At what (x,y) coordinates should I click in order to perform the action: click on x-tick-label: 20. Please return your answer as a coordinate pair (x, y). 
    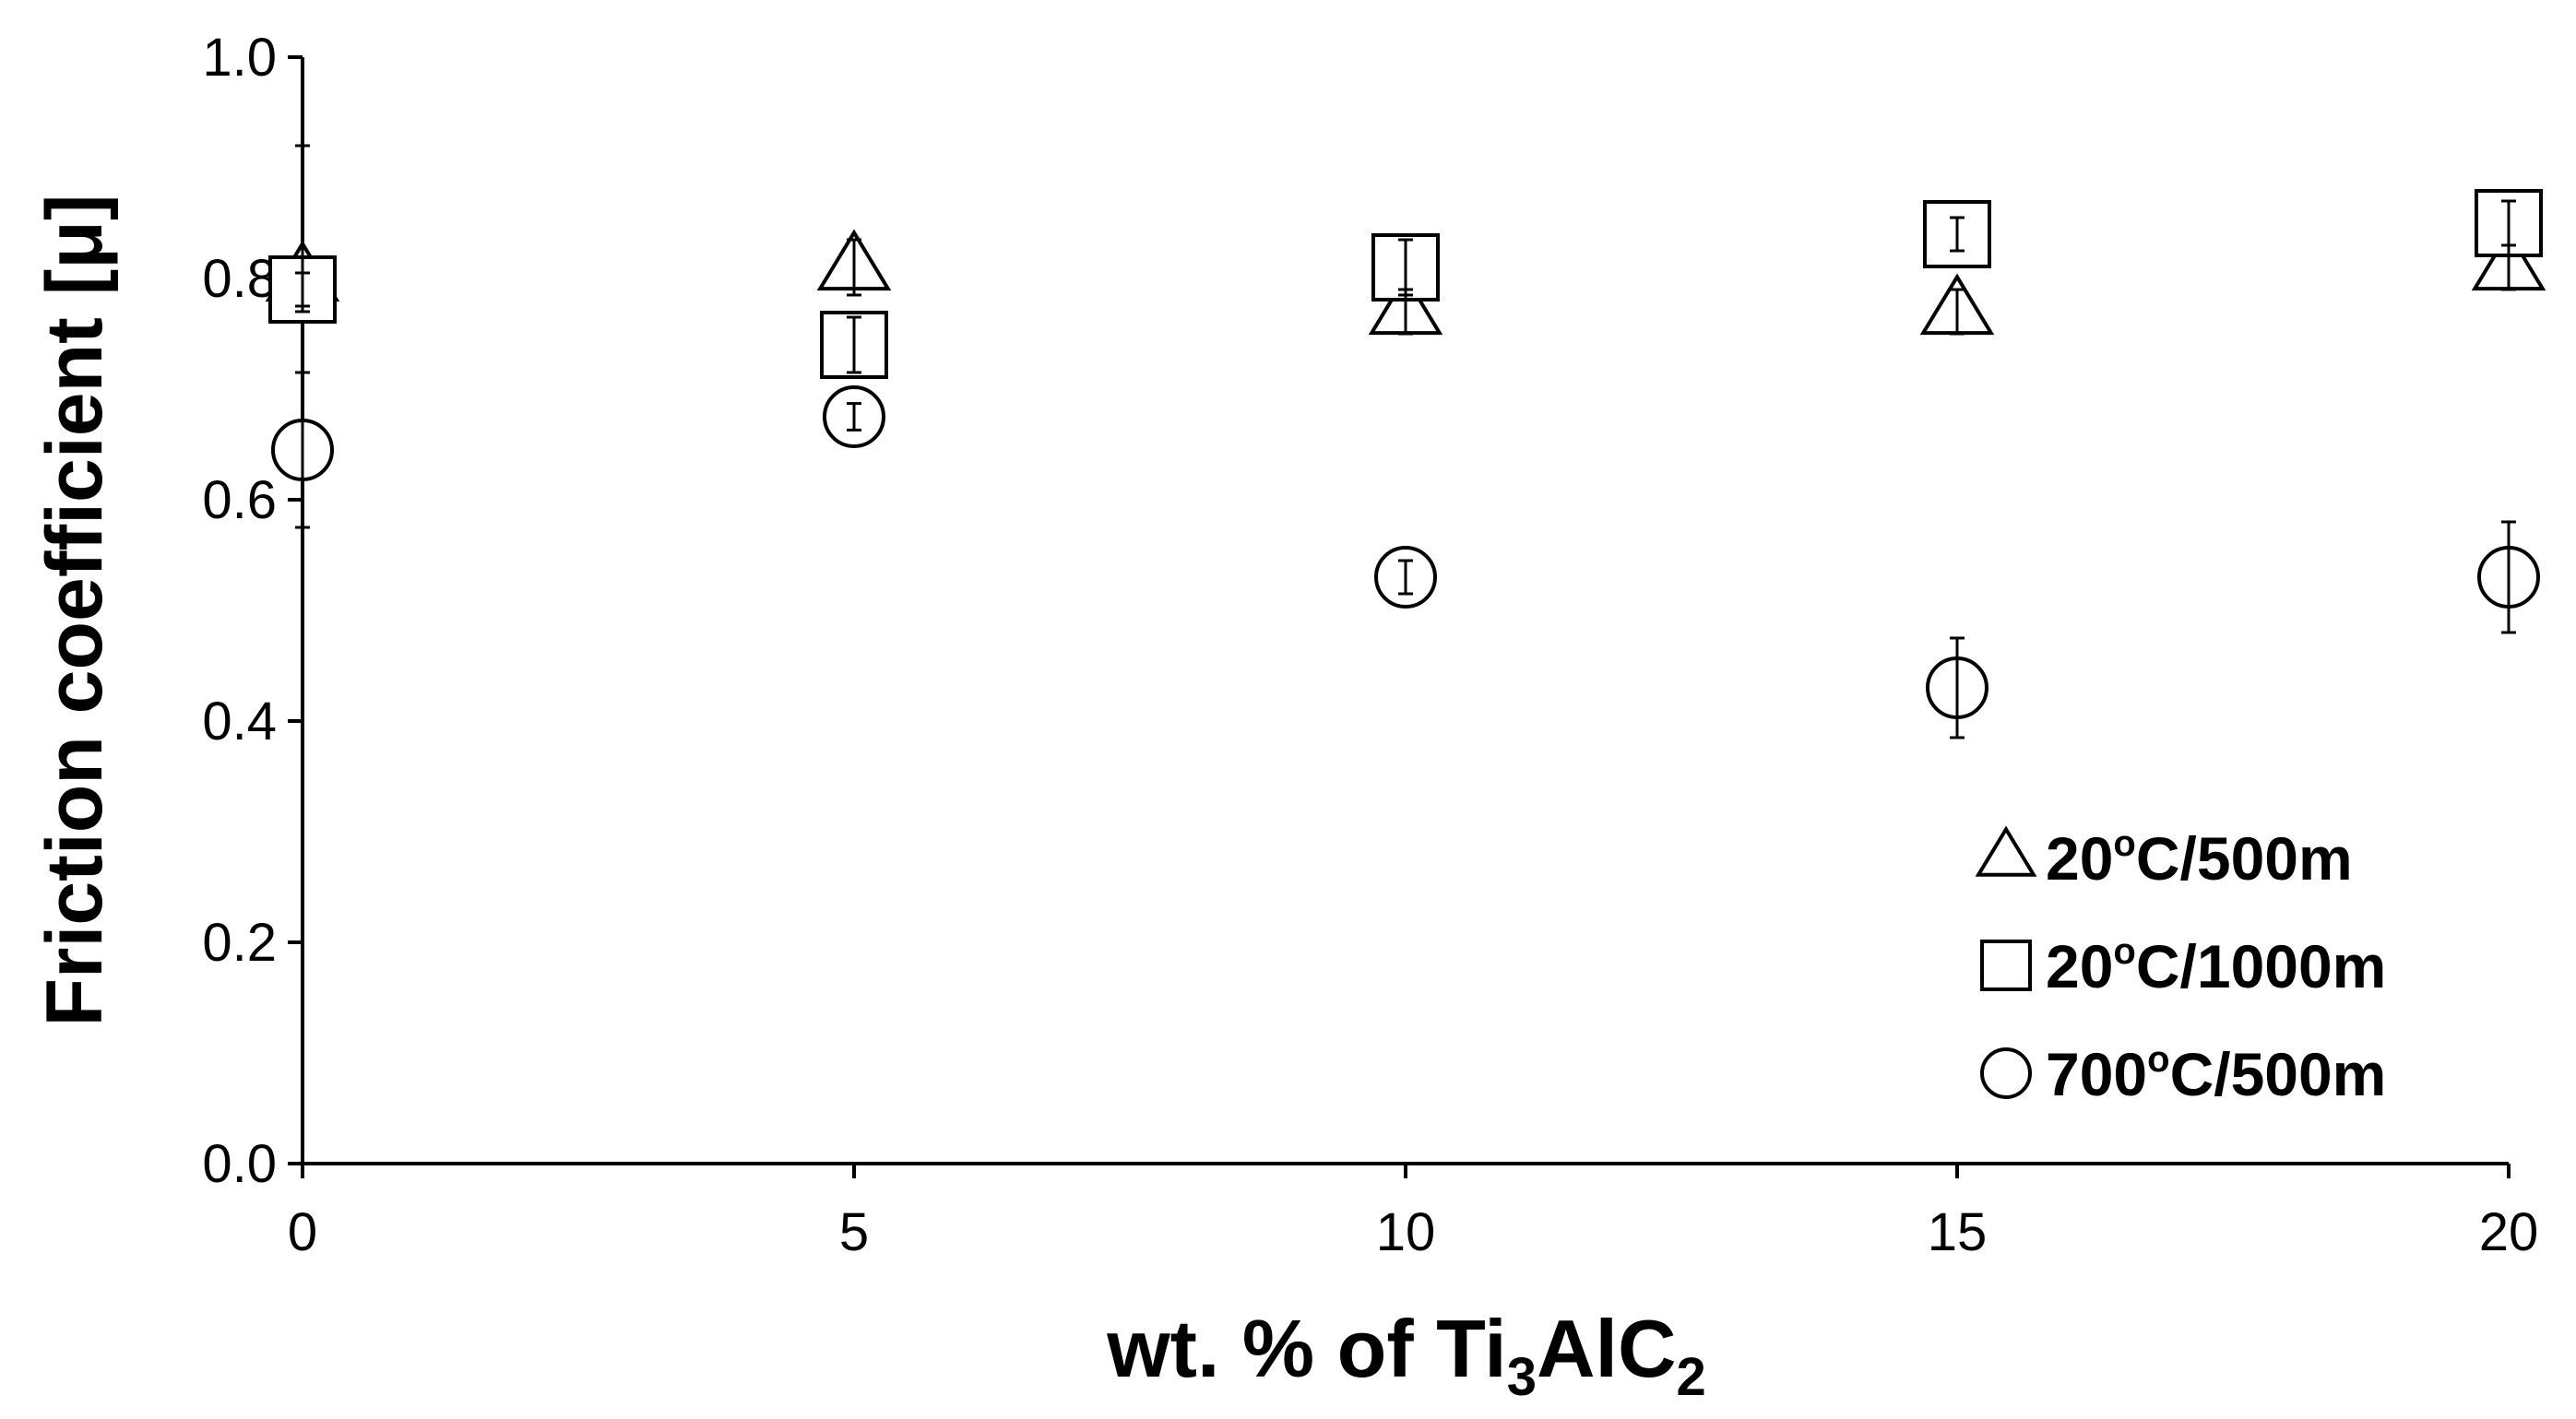
    Looking at the image, I should click on (2509, 1232).